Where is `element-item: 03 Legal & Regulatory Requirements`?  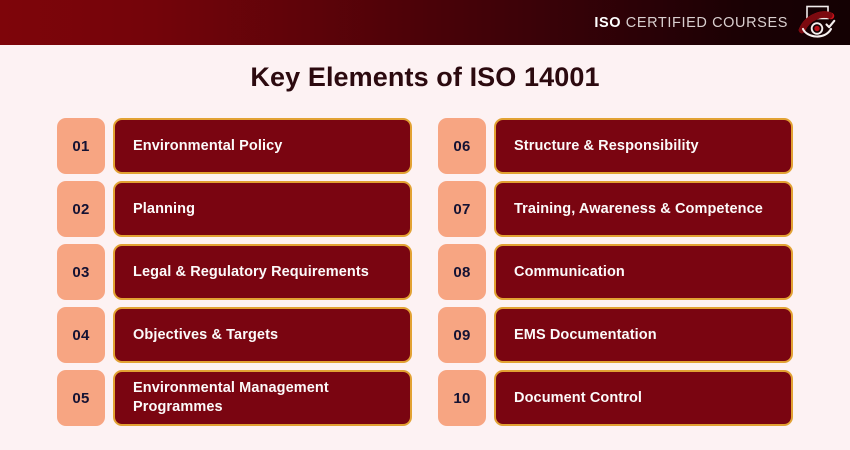
element-item: 03 Legal & Regulatory Requirements is located at coordinates (234, 272).